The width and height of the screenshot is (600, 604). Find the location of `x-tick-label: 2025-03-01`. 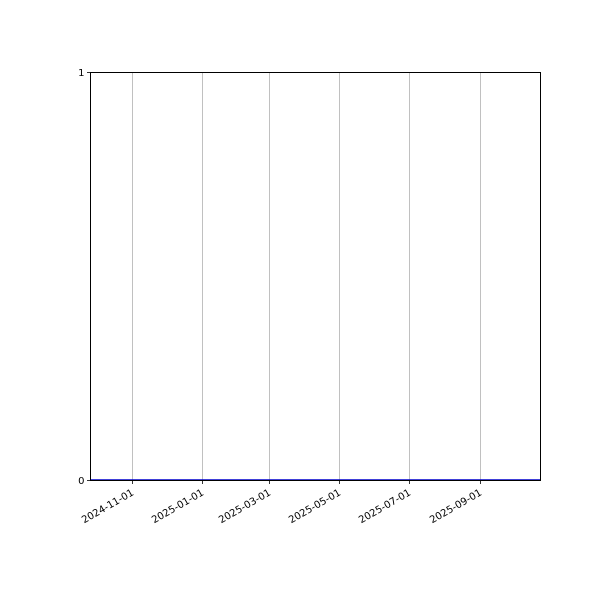

x-tick-label: 2025-03-01 is located at coordinates (245, 507).